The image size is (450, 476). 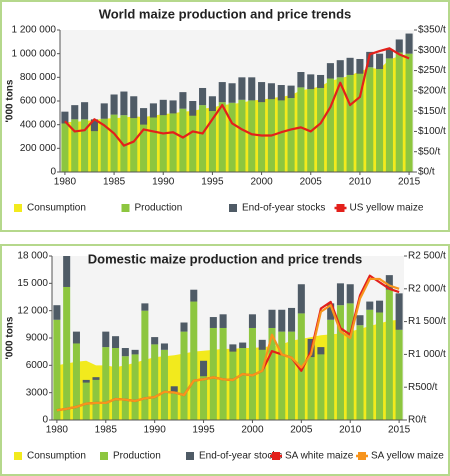 I want to click on y2-tick-label: R1 500/t, so click(x=427, y=321).